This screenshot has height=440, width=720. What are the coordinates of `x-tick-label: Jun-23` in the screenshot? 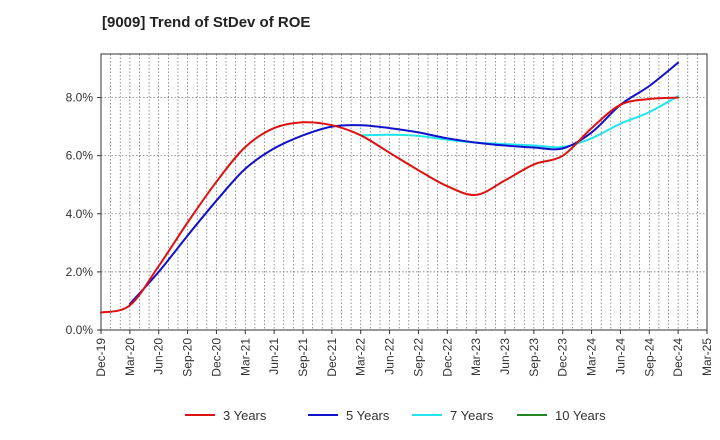 It's located at (505, 356).